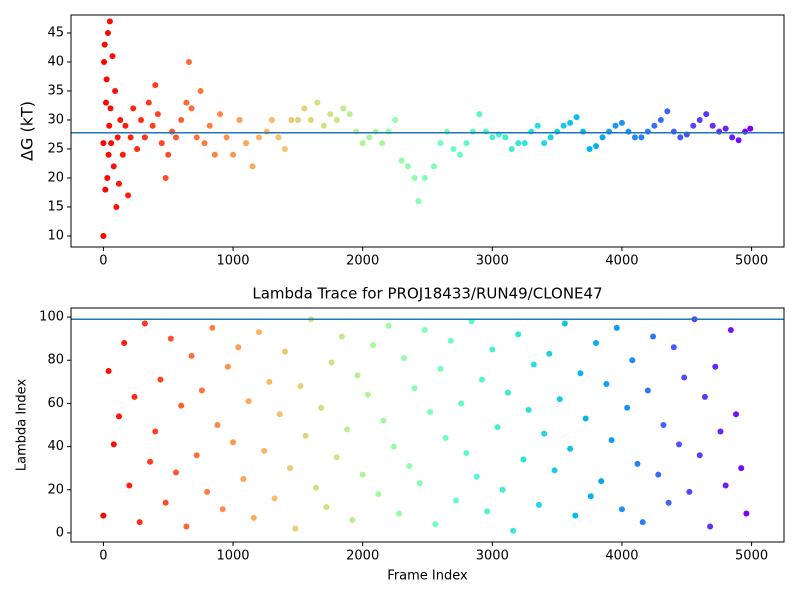 The width and height of the screenshot is (800, 600). Describe the element at coordinates (103, 556) in the screenshot. I see `x-tick-label: 0` at that location.